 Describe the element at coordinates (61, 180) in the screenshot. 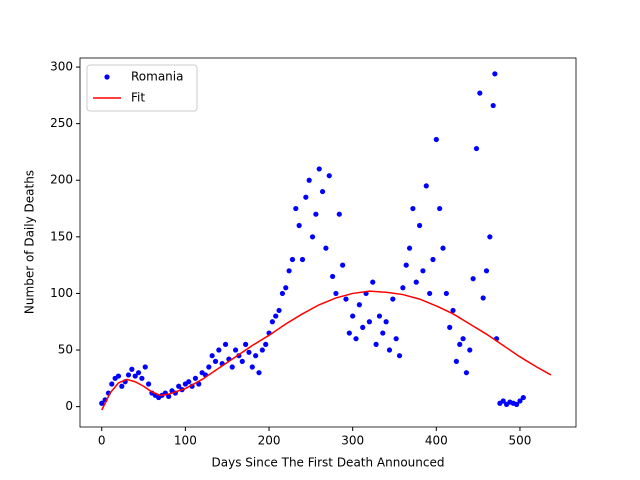

I see `y-tick-label: 200` at that location.